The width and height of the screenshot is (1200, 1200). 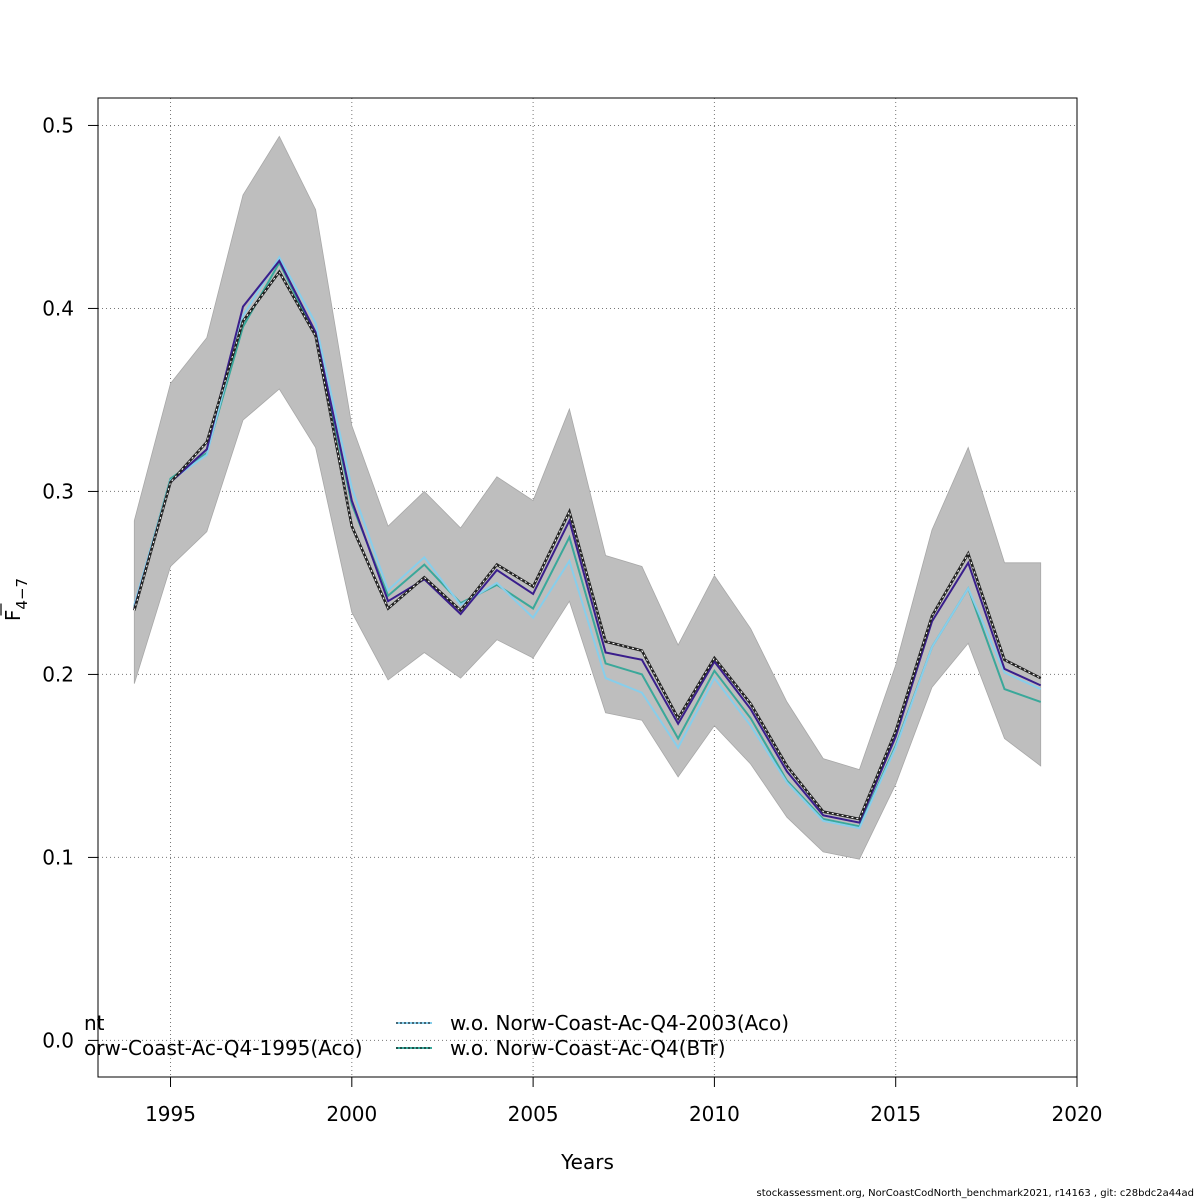 What do you see at coordinates (533, 1114) in the screenshot?
I see `x-tick-label-2: 2005` at bounding box center [533, 1114].